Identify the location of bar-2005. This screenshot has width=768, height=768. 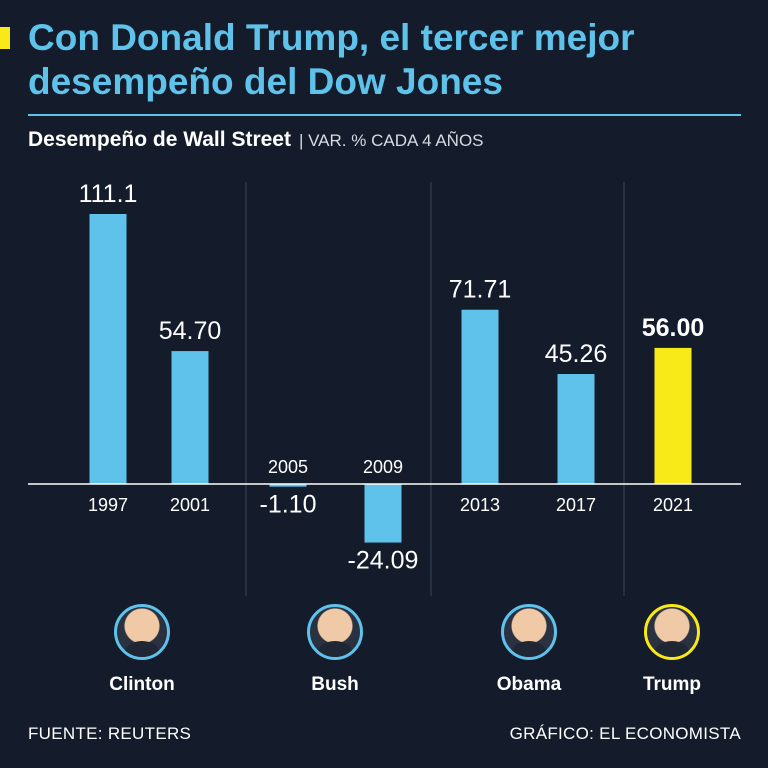
(288, 485).